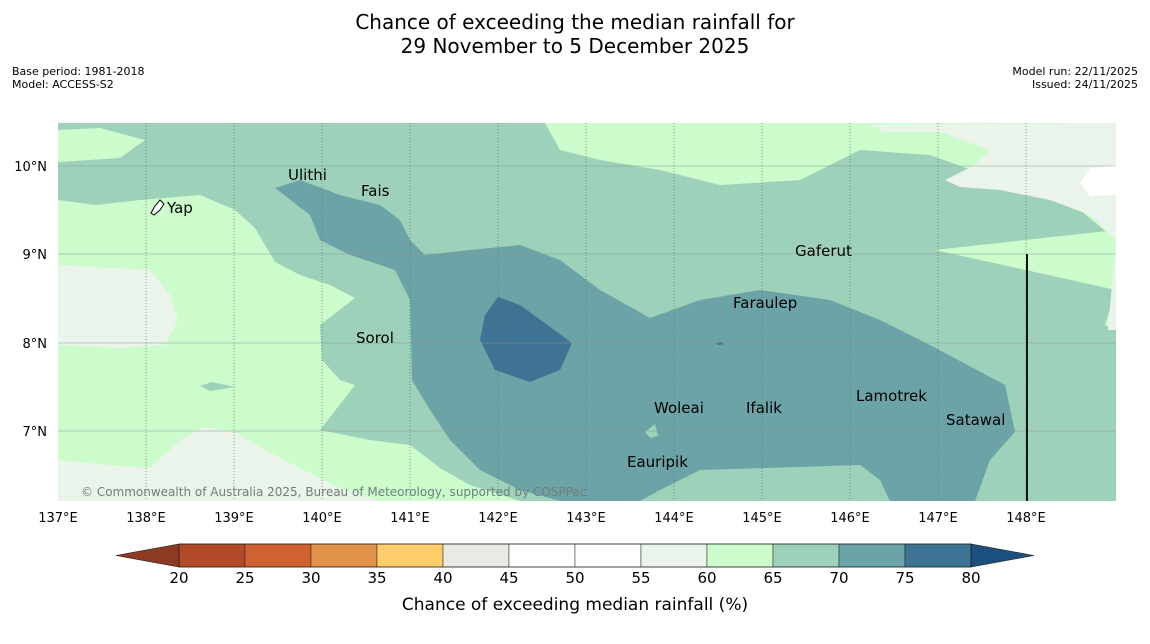  I want to click on colorbar-cells, so click(575, 555).